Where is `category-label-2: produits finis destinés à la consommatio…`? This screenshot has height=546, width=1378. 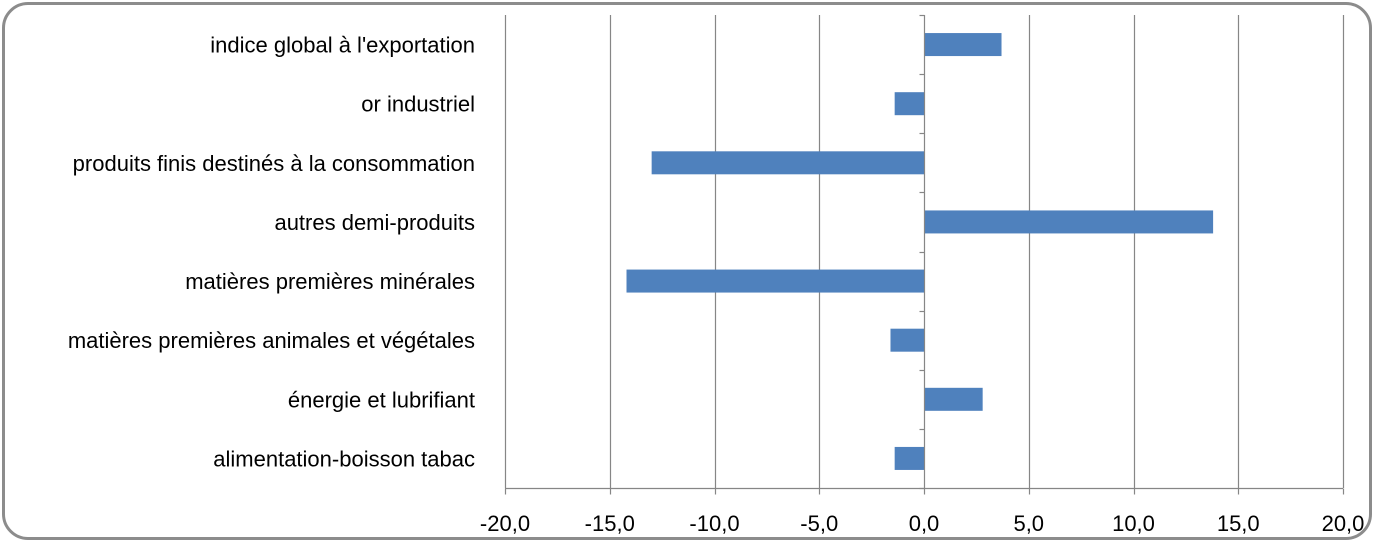
category-label-2: produits finis destinés à la consommatio… is located at coordinates (274, 163).